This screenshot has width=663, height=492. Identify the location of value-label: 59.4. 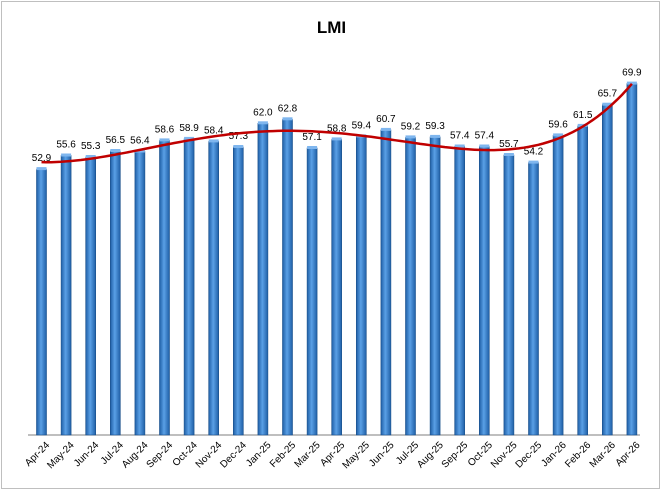
(362, 125).